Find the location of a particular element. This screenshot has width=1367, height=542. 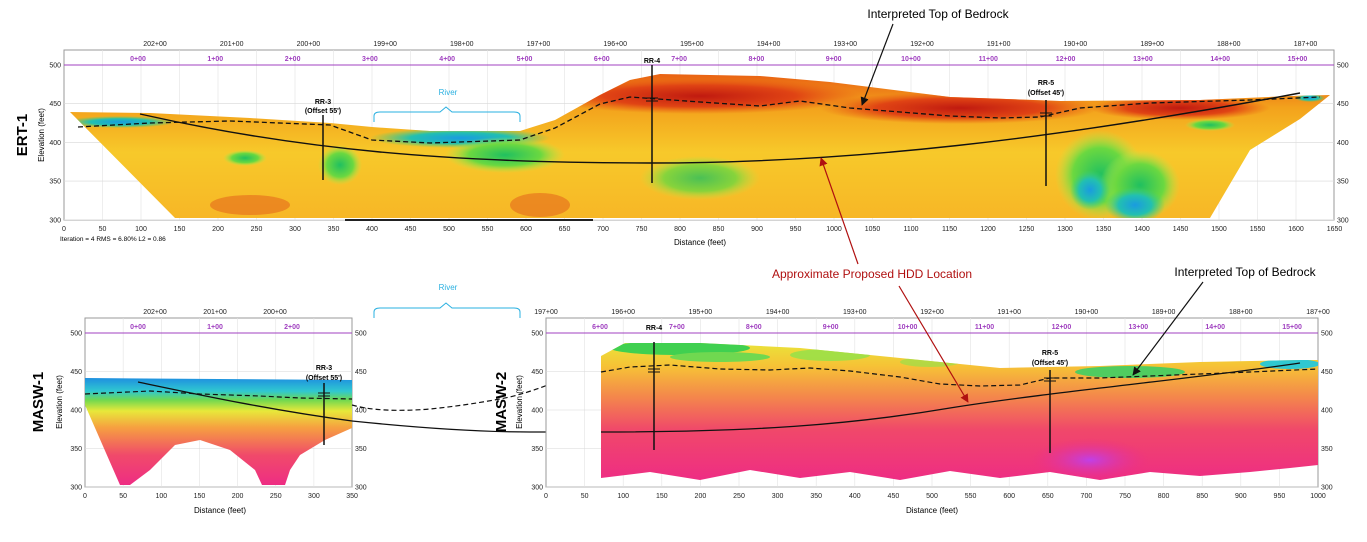

ert1-hdd-profile-line is located at coordinates (720, 128).